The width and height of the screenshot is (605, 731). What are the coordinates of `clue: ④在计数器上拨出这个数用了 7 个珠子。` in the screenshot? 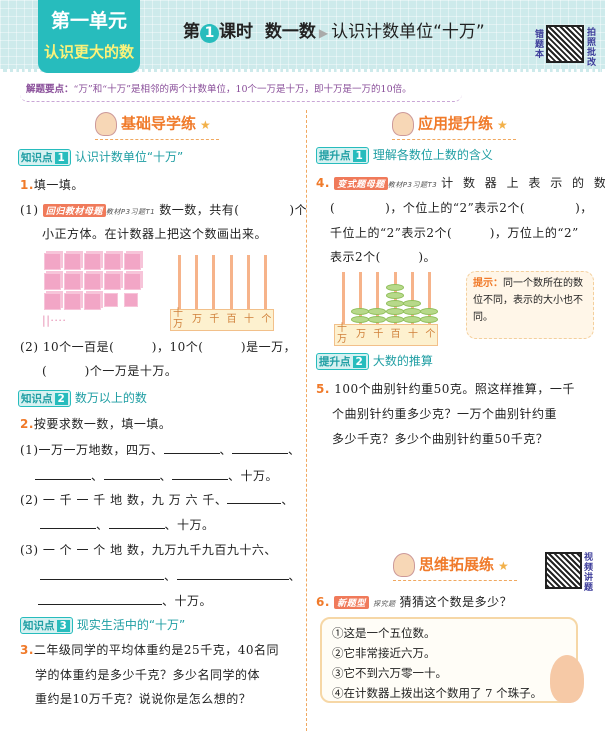 It's located at (437, 693).